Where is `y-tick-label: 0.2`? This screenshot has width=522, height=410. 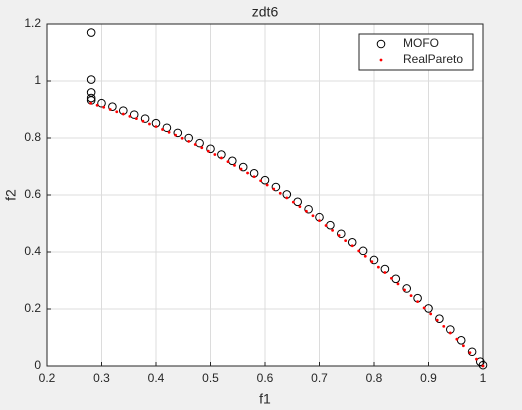 y-tick-label: 0.2 is located at coordinates (32, 308).